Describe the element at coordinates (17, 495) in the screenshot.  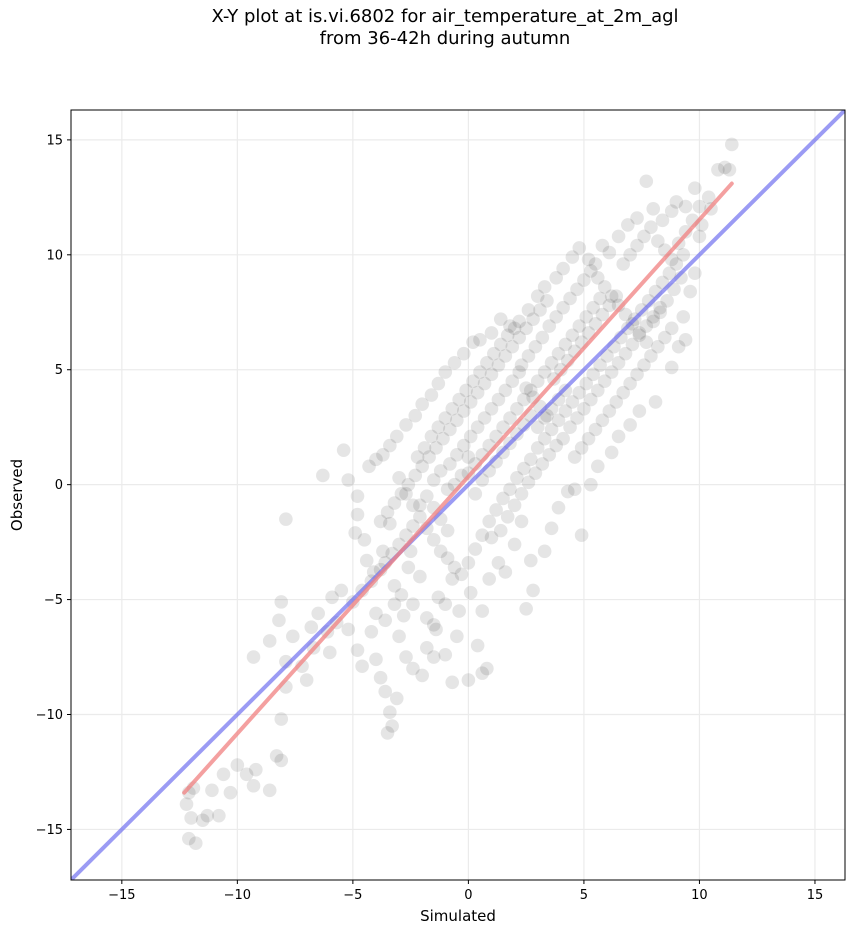
I see `y-axis-label: Observed` at that location.